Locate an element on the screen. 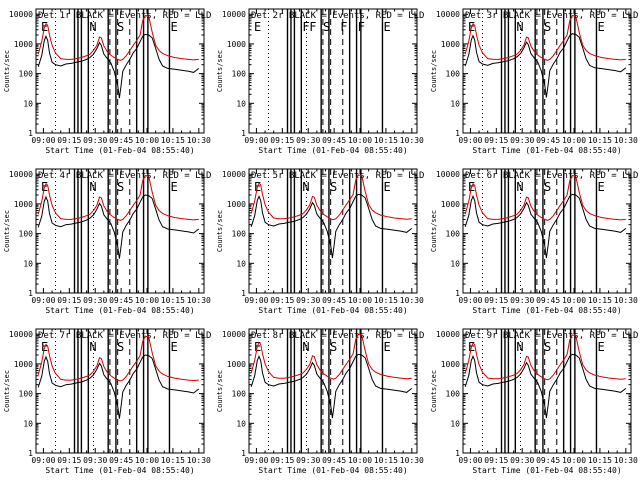  panel-title: Det 6r BLACK = Events, RED = LLD is located at coordinates (551, 176).